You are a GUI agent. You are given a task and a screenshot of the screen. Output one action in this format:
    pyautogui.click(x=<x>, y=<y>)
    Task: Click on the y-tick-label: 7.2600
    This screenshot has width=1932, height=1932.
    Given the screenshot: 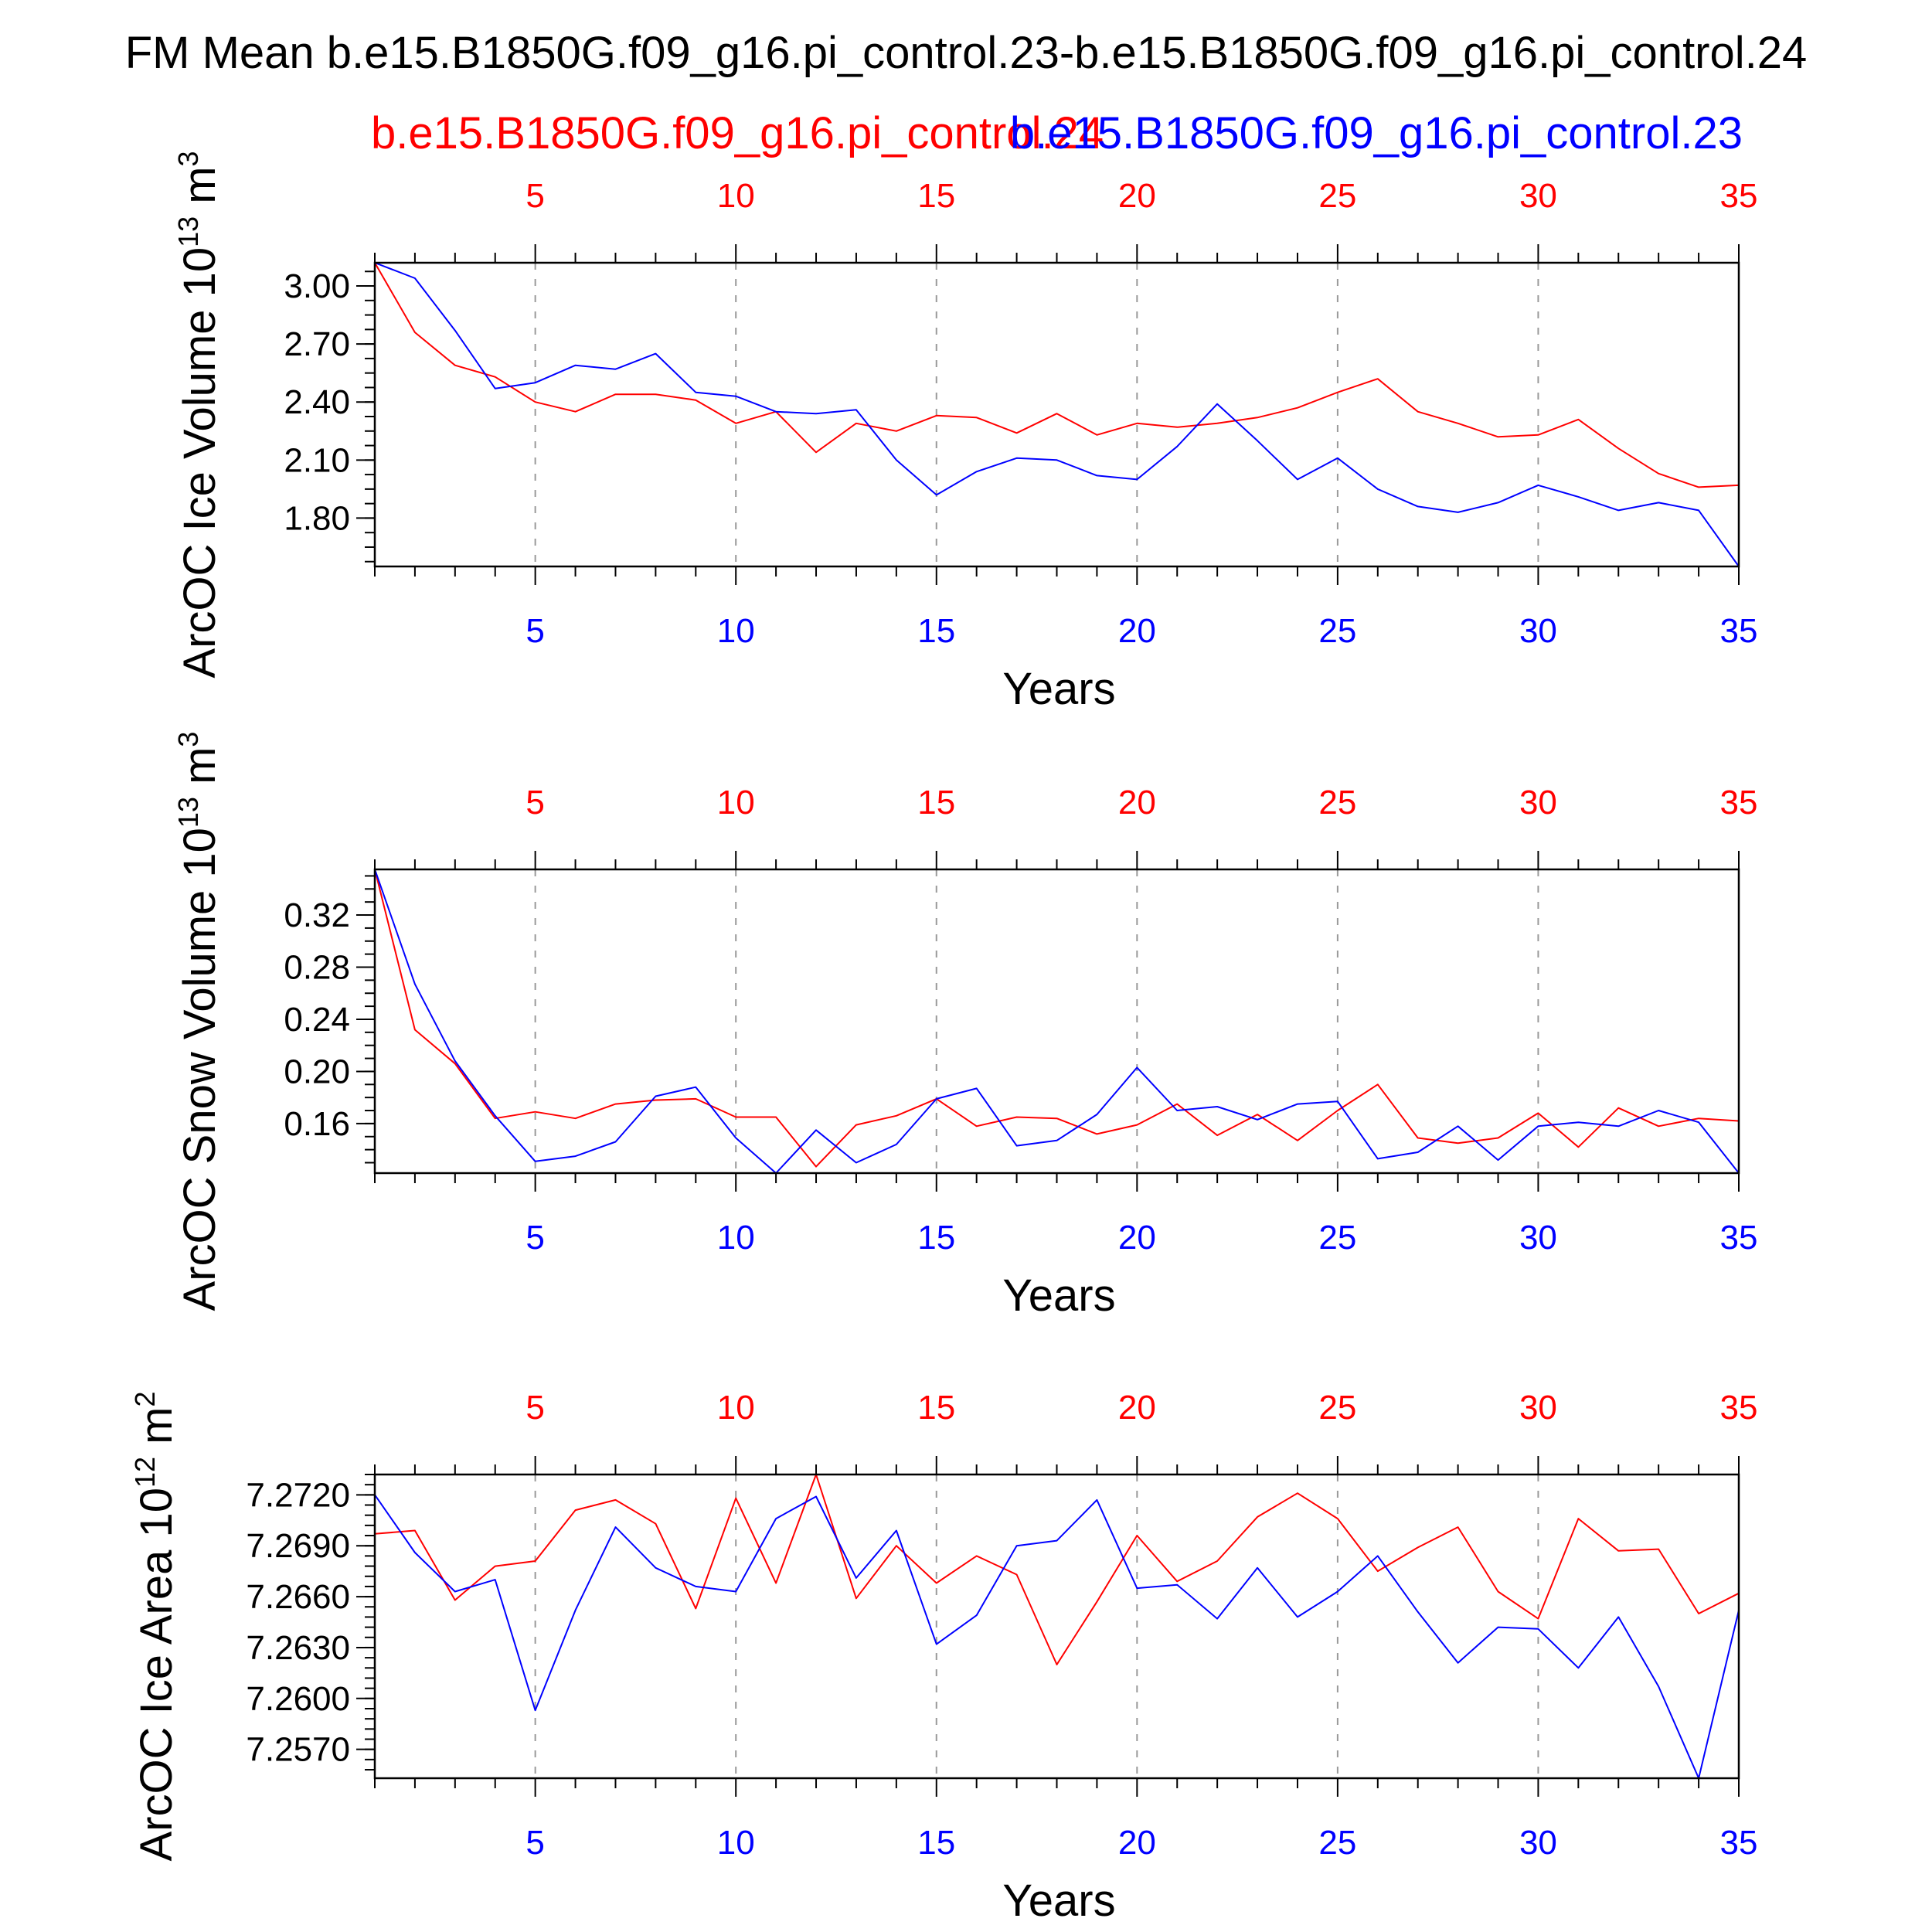 What is the action you would take?
    pyautogui.click(x=298, y=1699)
    